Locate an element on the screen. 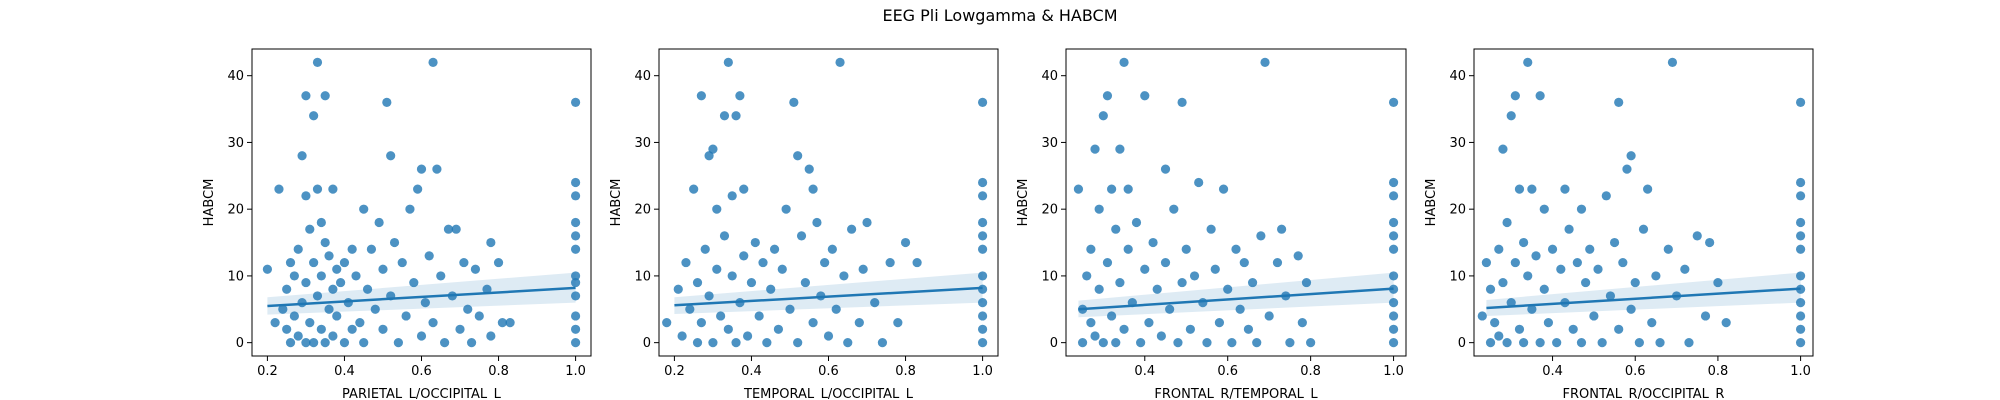 The width and height of the screenshot is (2000, 400). y-tick-label: 40 is located at coordinates (1457, 76).